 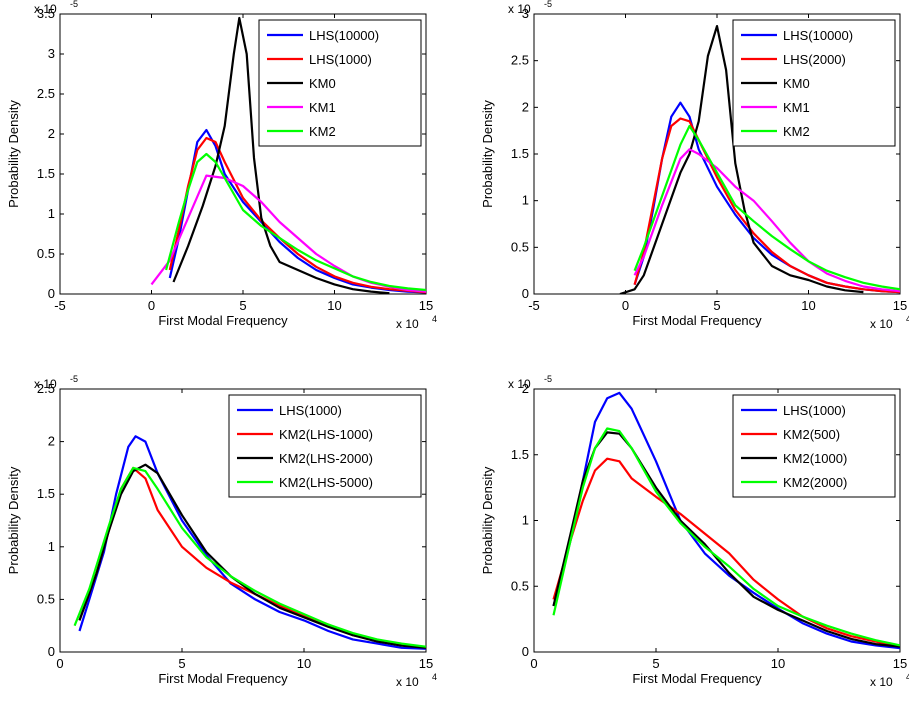 What do you see at coordinates (814, 59) in the screenshot?
I see `legend-entry: LHS(2000)` at bounding box center [814, 59].